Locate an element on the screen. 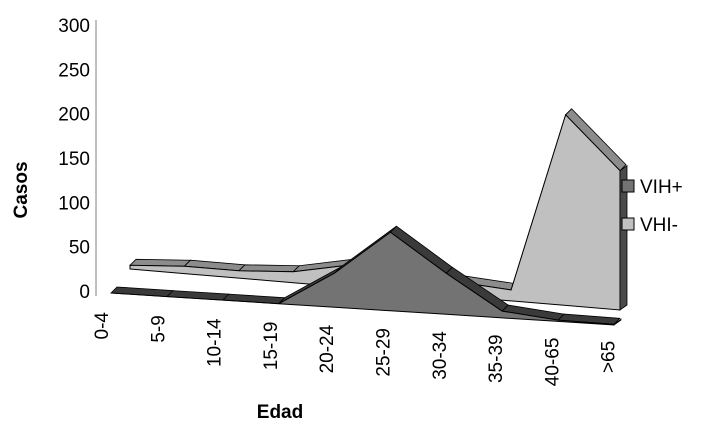  x-tick-label: 20-24 is located at coordinates (327, 348).